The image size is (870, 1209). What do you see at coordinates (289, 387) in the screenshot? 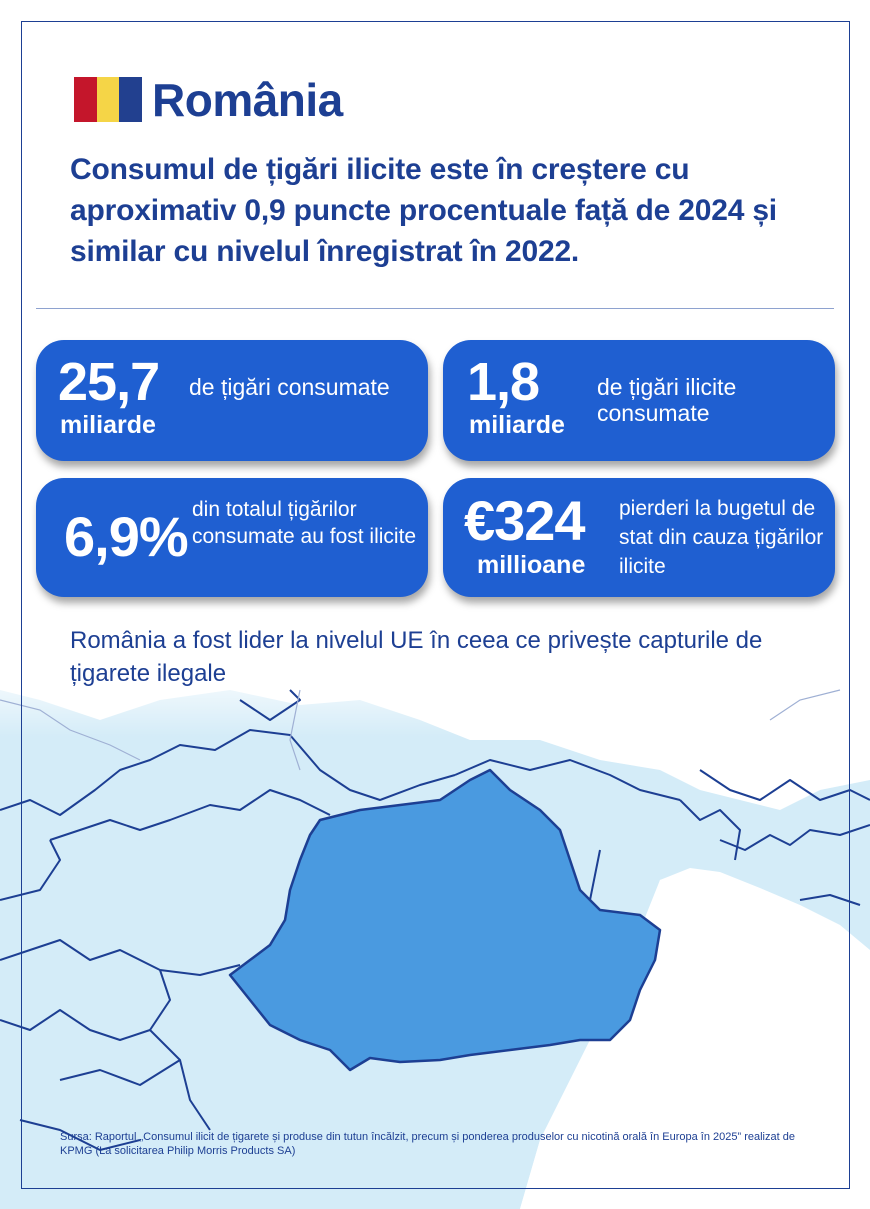
I see `stat-description: de țigări consumate` at bounding box center [289, 387].